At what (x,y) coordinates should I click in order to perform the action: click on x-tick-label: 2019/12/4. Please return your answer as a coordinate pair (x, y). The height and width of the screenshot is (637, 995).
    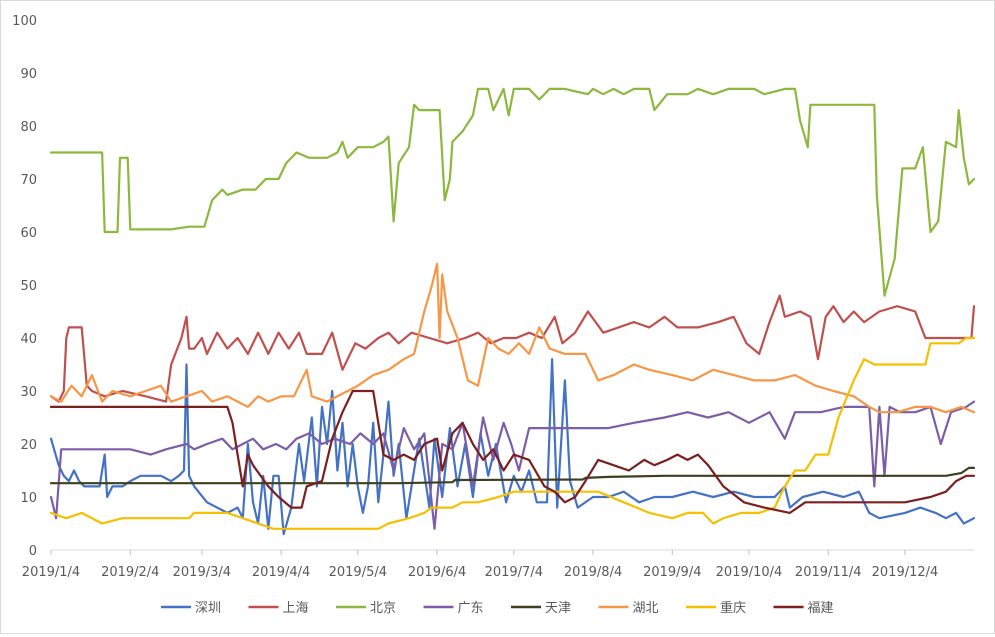
    Looking at the image, I should click on (905, 572).